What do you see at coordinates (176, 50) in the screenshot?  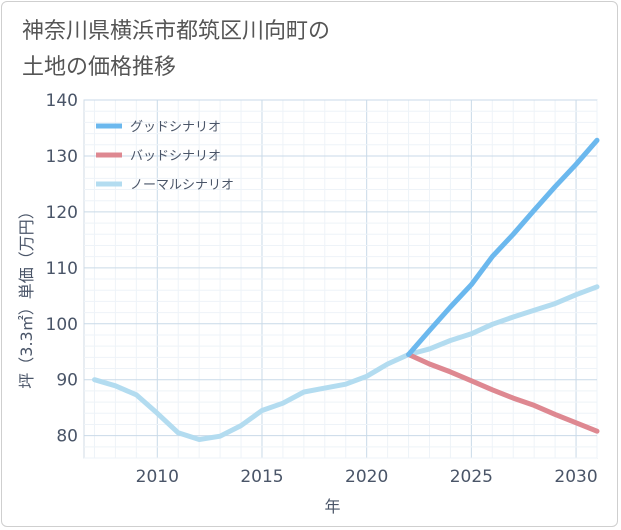 I see `chart-title: 神奈川県横浜市都筑区川向町の 土地の価格推移` at bounding box center [176, 50].